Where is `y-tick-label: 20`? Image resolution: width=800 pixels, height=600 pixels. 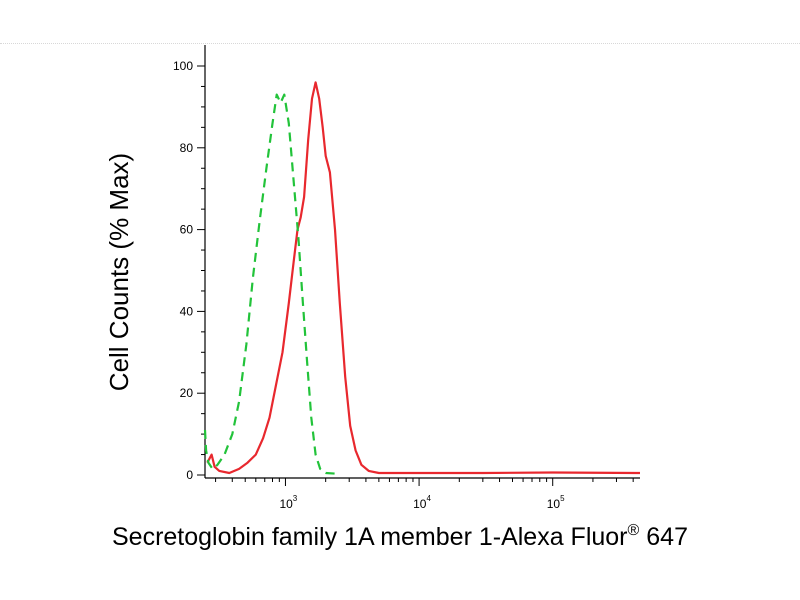 y-tick-label: 20 is located at coordinates (187, 393).